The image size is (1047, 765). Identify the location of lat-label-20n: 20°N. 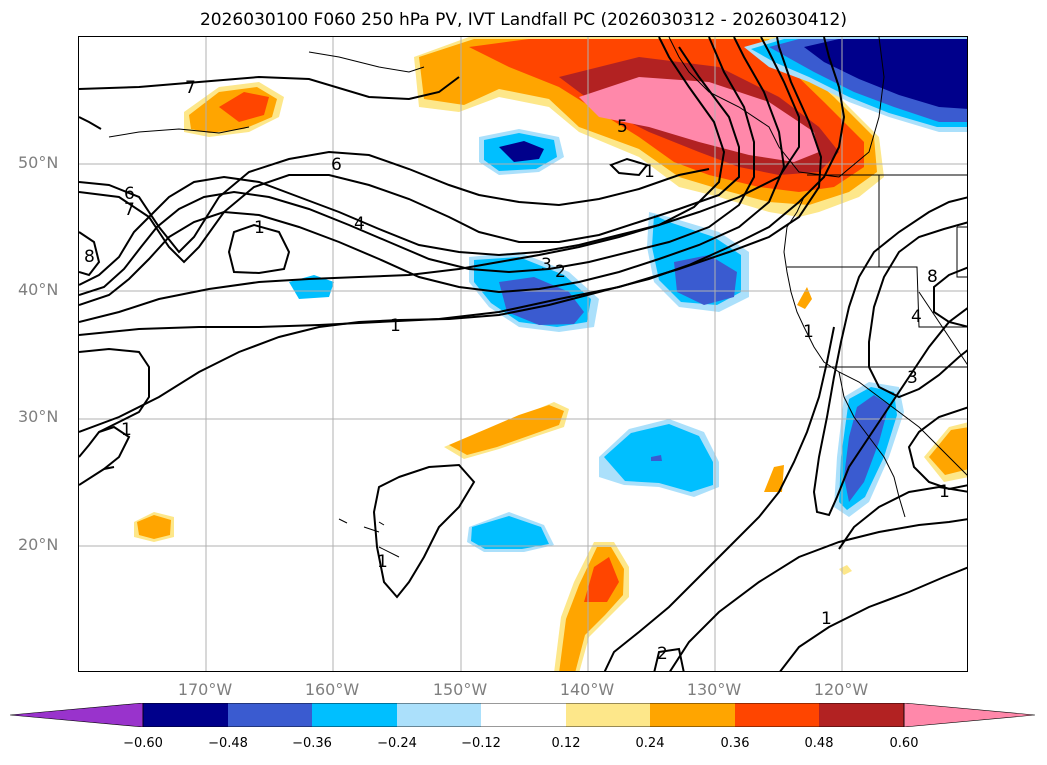
(38, 544).